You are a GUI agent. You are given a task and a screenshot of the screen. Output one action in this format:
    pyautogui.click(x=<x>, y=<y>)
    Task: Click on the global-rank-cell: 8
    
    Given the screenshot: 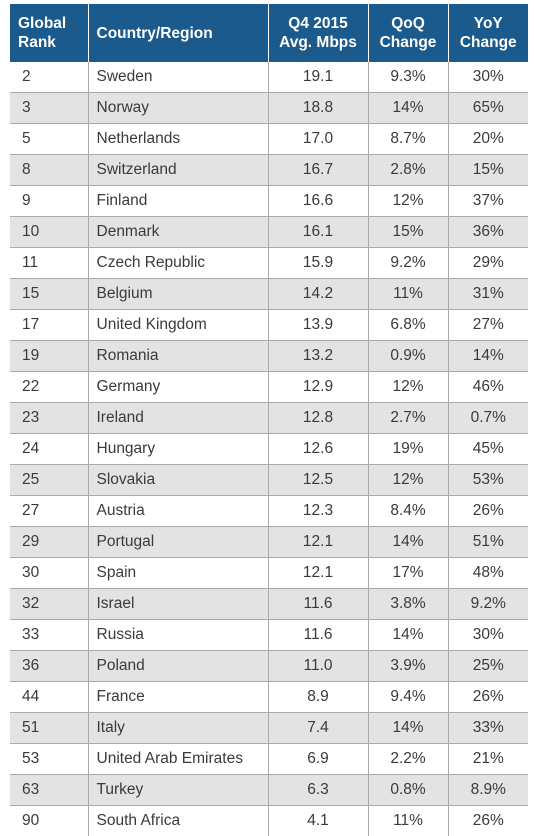 What is the action you would take?
    pyautogui.click(x=49, y=170)
    